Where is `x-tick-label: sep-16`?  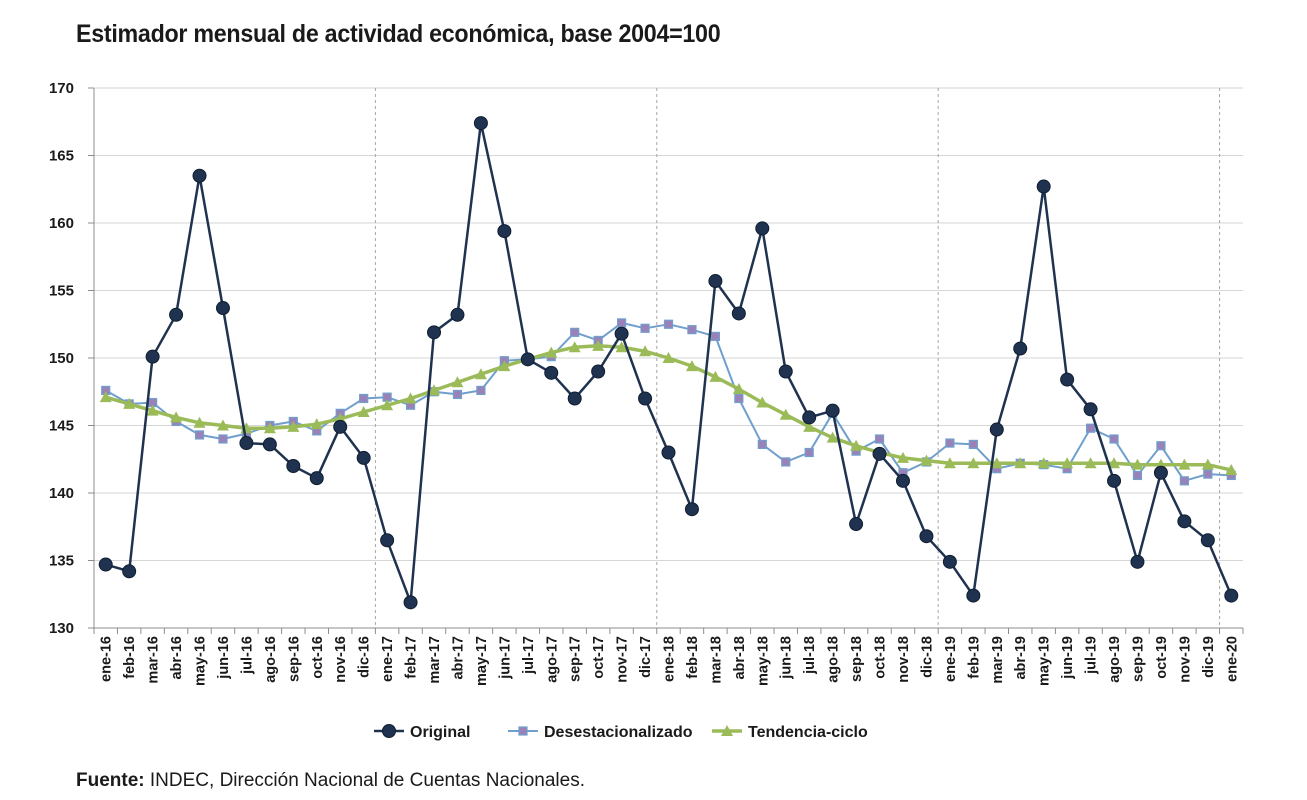
x-tick-label: sep-16 is located at coordinates (294, 659).